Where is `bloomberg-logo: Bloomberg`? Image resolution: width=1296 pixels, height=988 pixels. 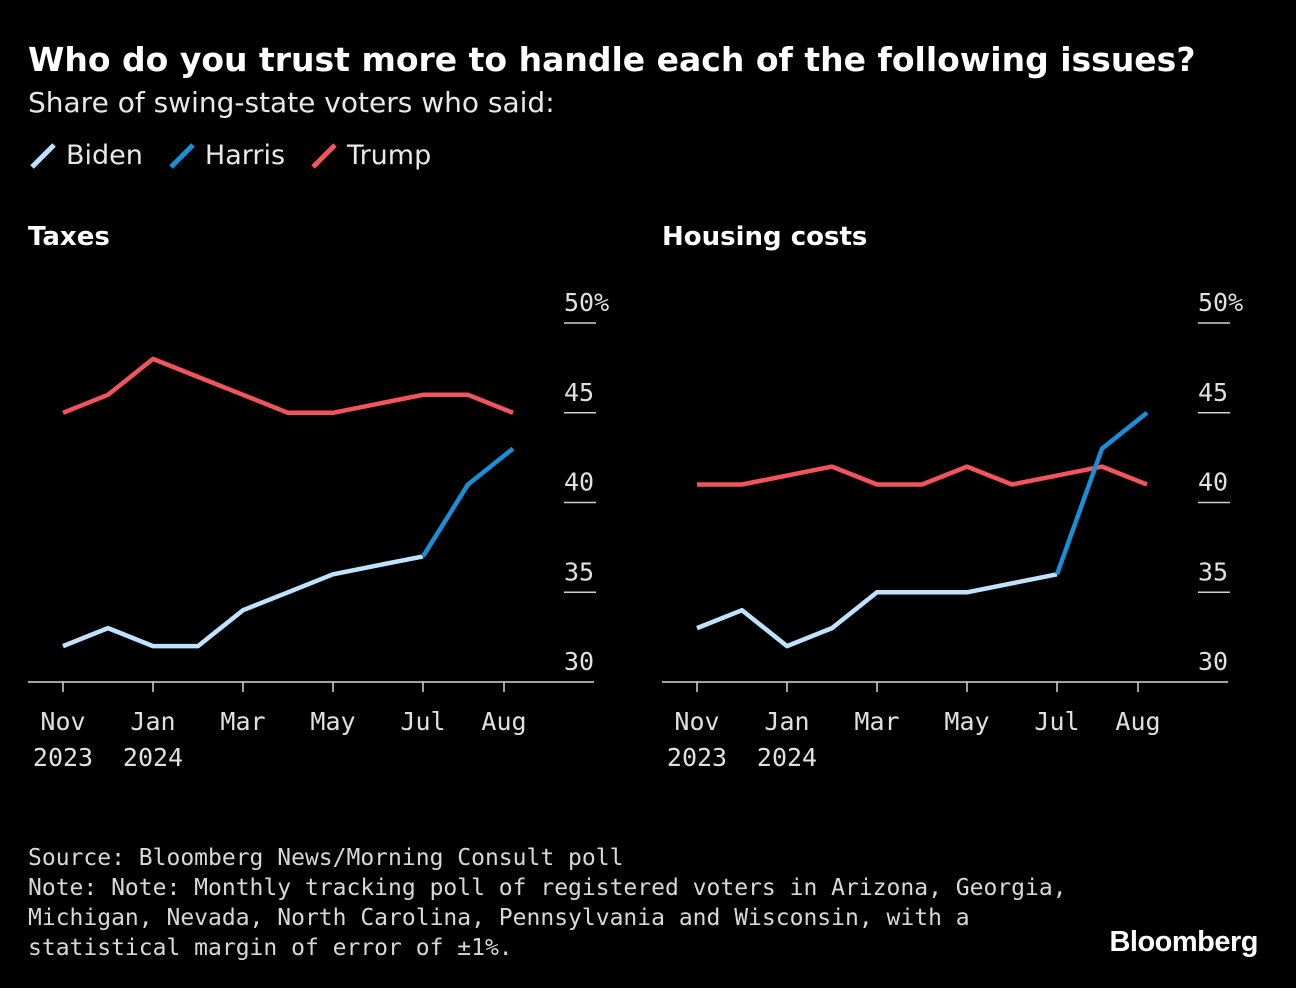 bloomberg-logo: Bloomberg is located at coordinates (1183, 942).